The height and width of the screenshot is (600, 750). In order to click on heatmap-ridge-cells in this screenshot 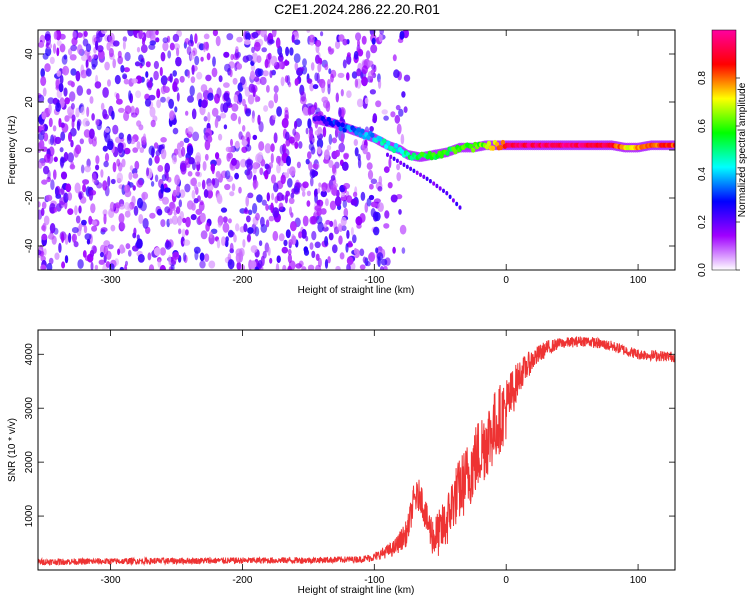, I will do `click(493, 161)`.